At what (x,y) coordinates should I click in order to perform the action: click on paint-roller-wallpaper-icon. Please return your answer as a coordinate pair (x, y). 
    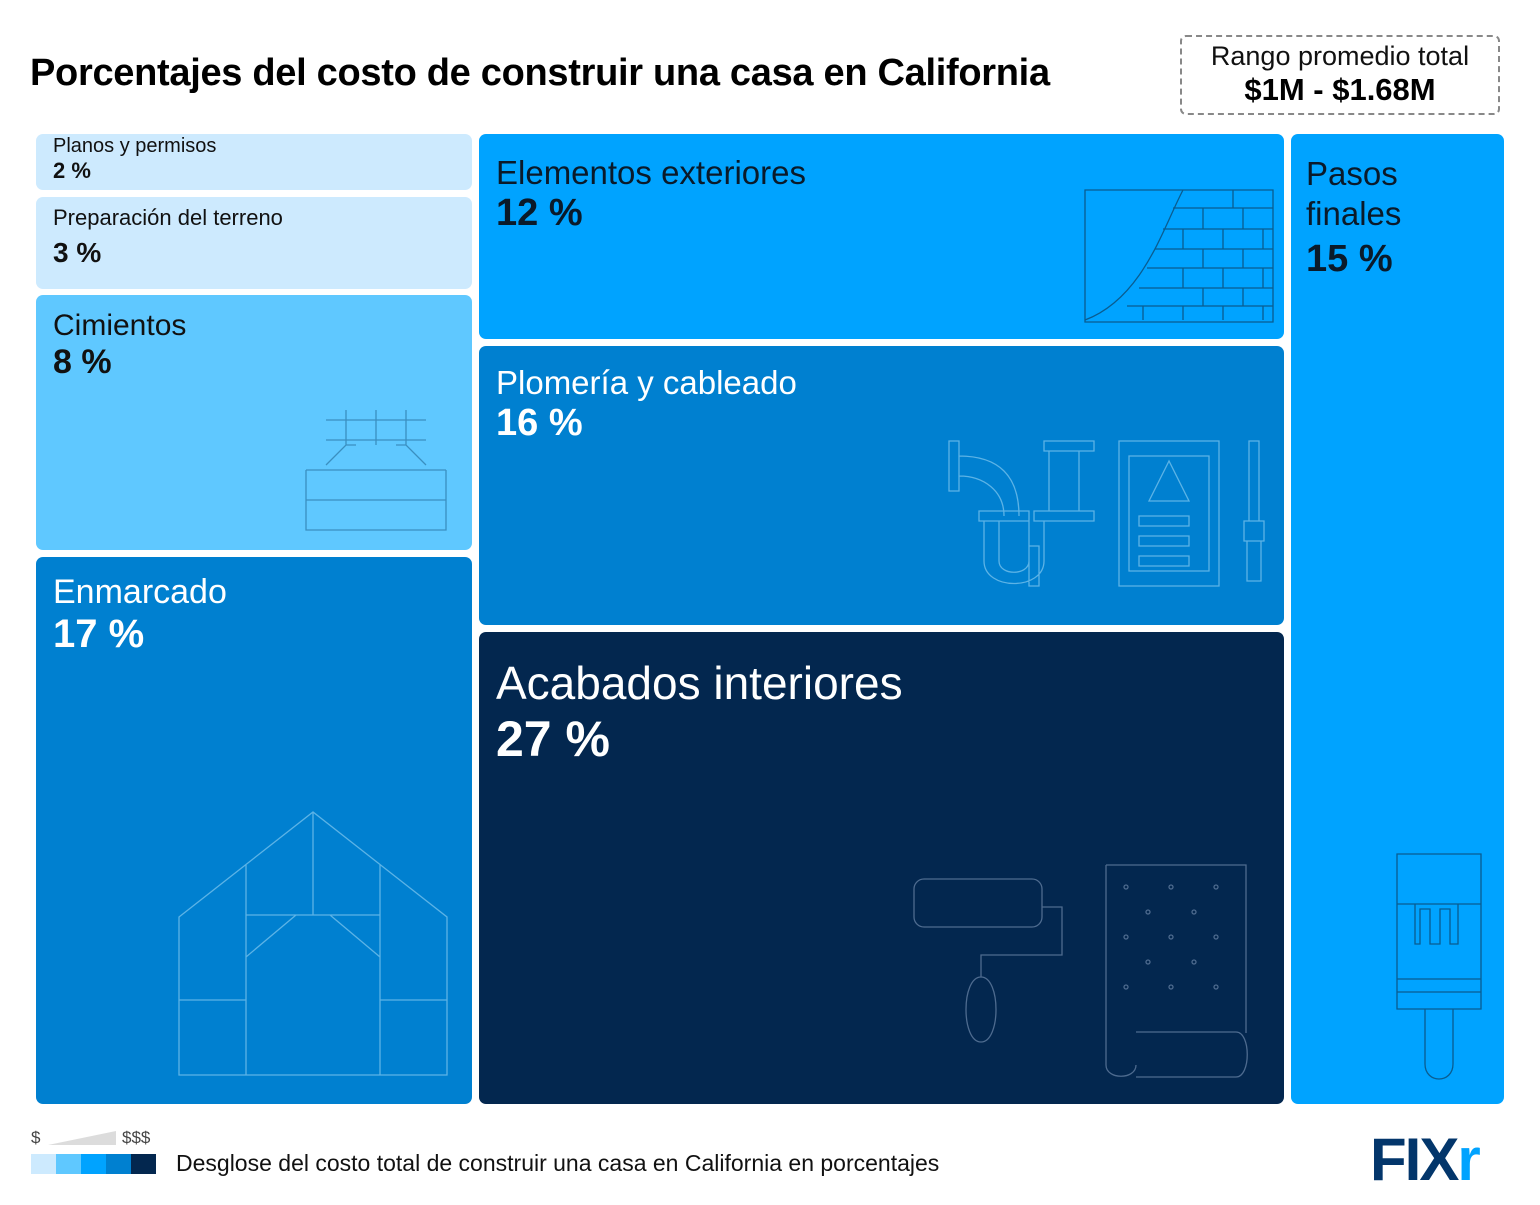
    Looking at the image, I should click on (1080, 971).